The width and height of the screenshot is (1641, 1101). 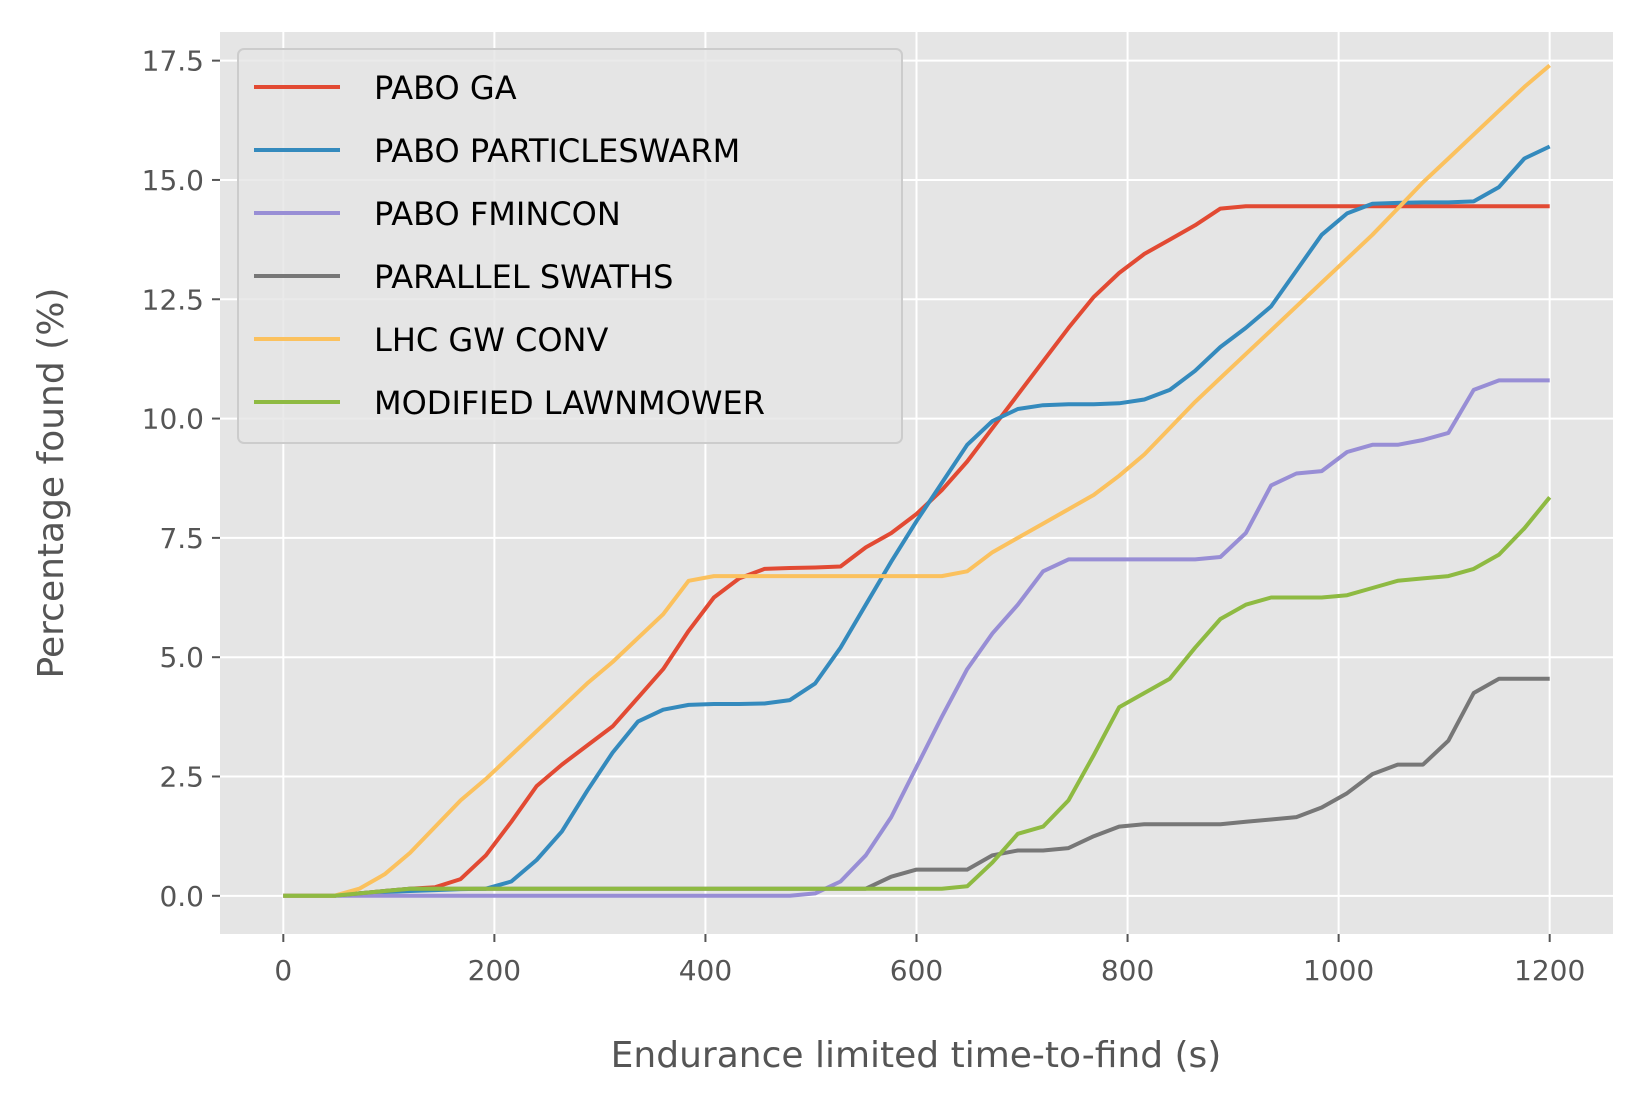 I want to click on legend-label-parallel-swaths: PARALLEL SWATHS, so click(x=523, y=277).